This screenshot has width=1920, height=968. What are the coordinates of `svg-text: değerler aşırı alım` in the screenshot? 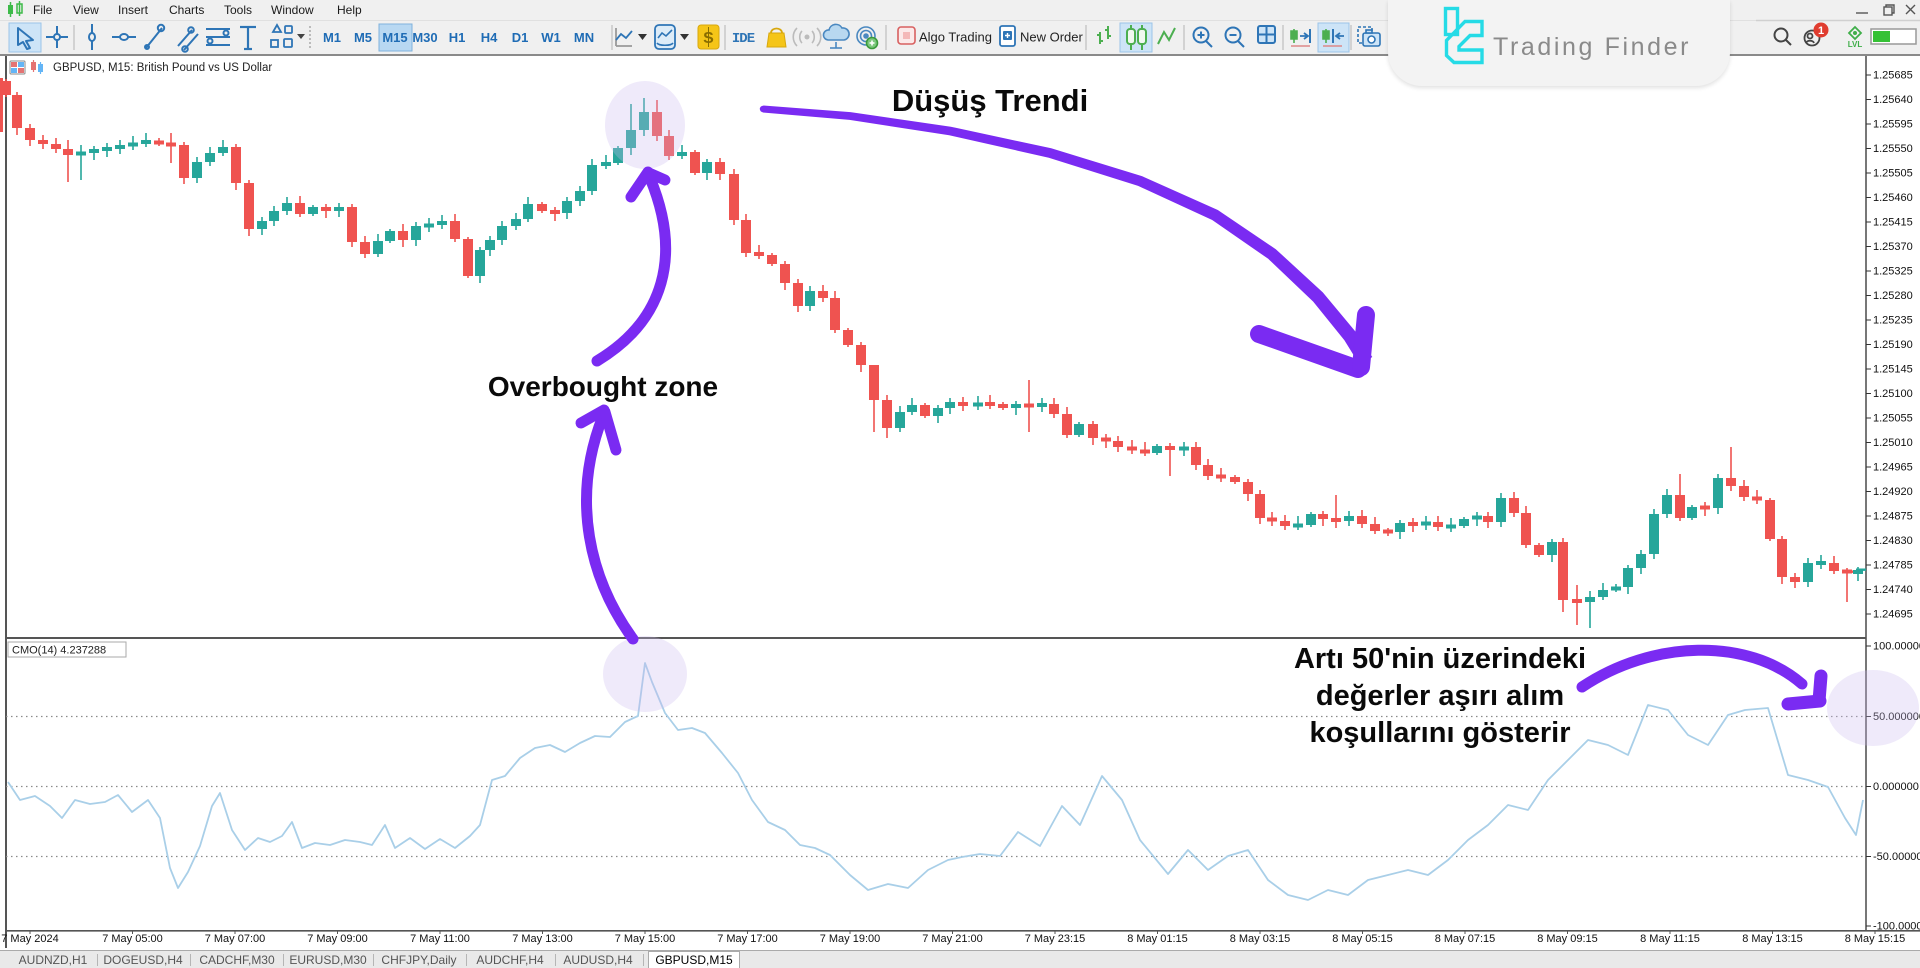 It's located at (1440, 696).